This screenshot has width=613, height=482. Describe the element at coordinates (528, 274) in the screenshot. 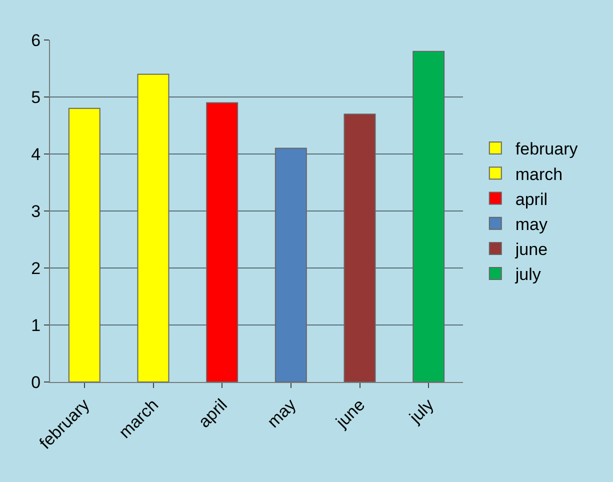

I see `legend-label: july` at that location.